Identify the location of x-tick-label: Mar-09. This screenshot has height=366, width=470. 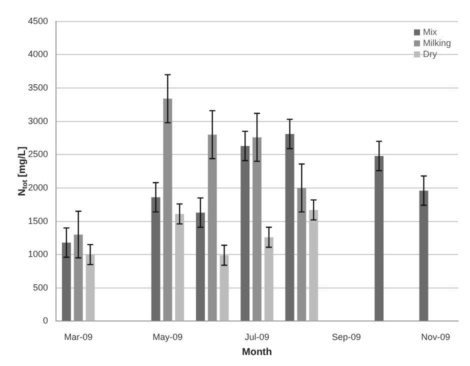
(78, 337).